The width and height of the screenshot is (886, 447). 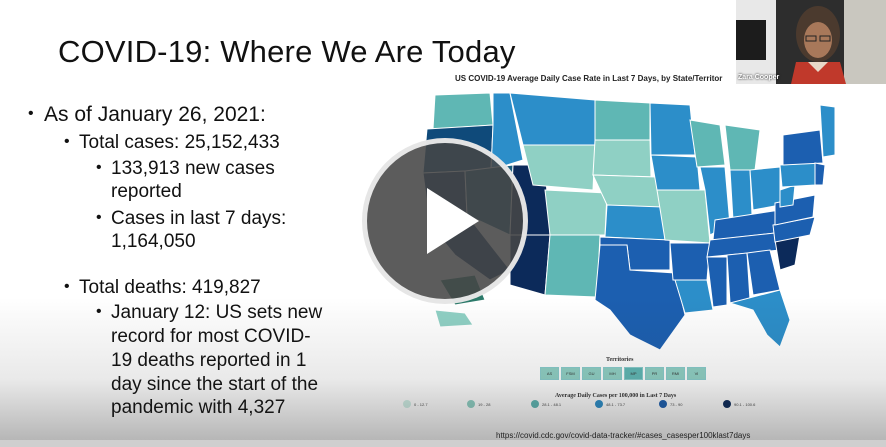 I want to click on bullet-text: pandemic with 4,327, so click(x=198, y=407).